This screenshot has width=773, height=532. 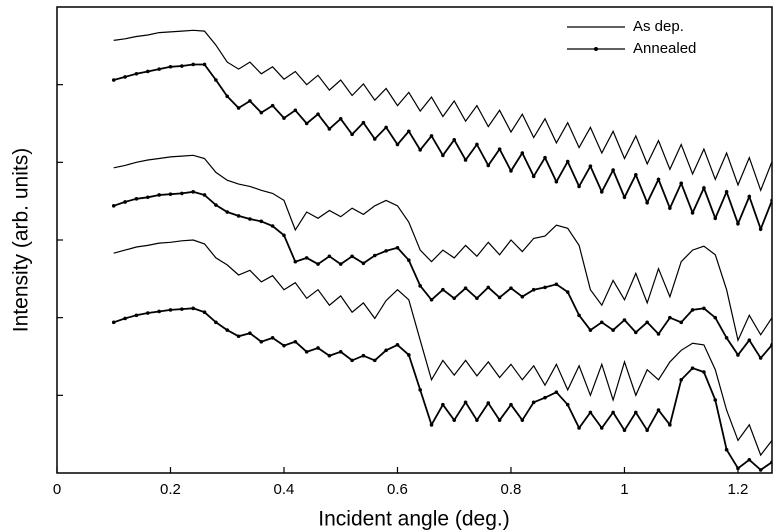 What do you see at coordinates (664, 48) in the screenshot?
I see `legend-label: Annealed` at bounding box center [664, 48].